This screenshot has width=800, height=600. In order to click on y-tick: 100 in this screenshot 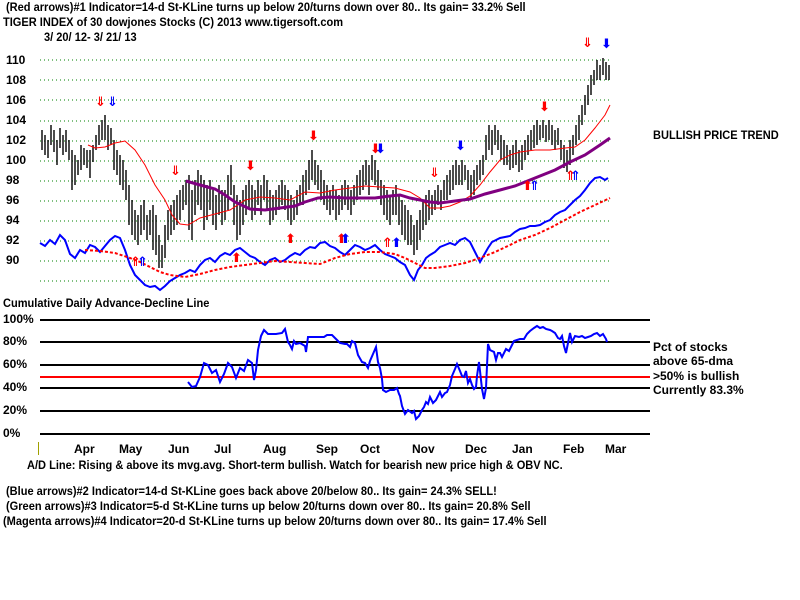, I will do `click(16, 160)`.